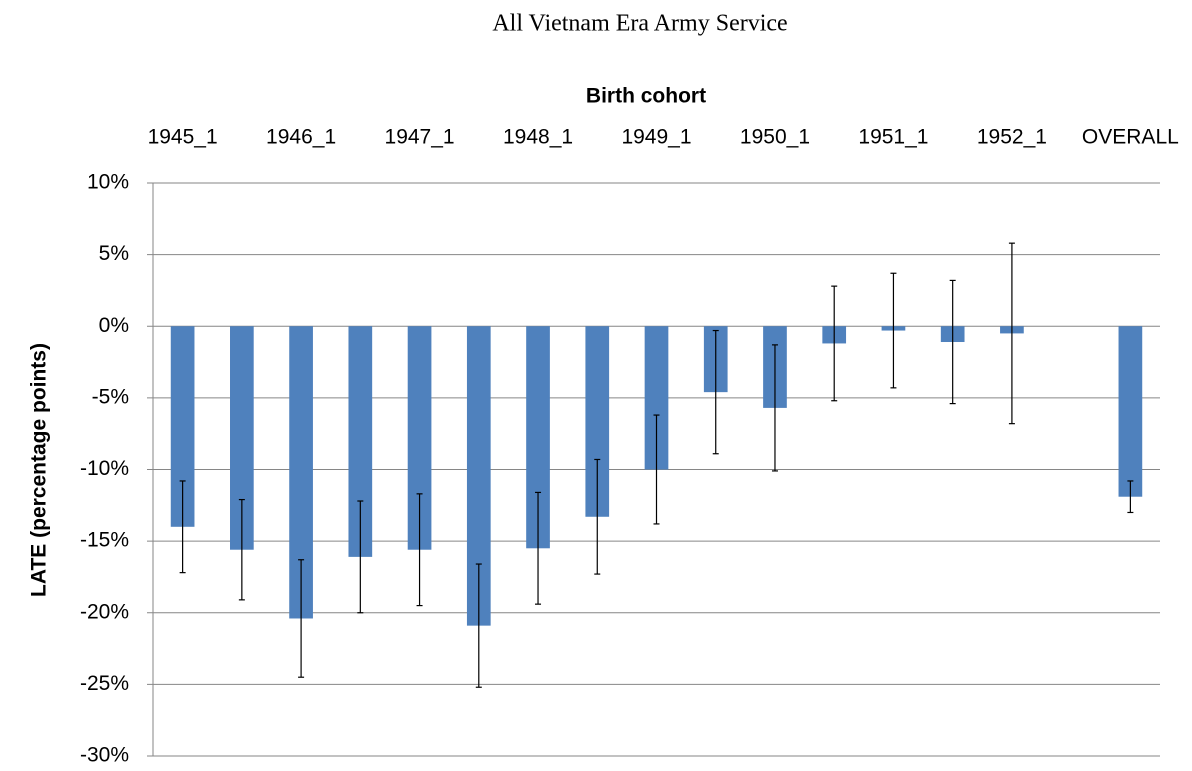  What do you see at coordinates (104, 611) in the screenshot?
I see `y-tick-label: -20%` at bounding box center [104, 611].